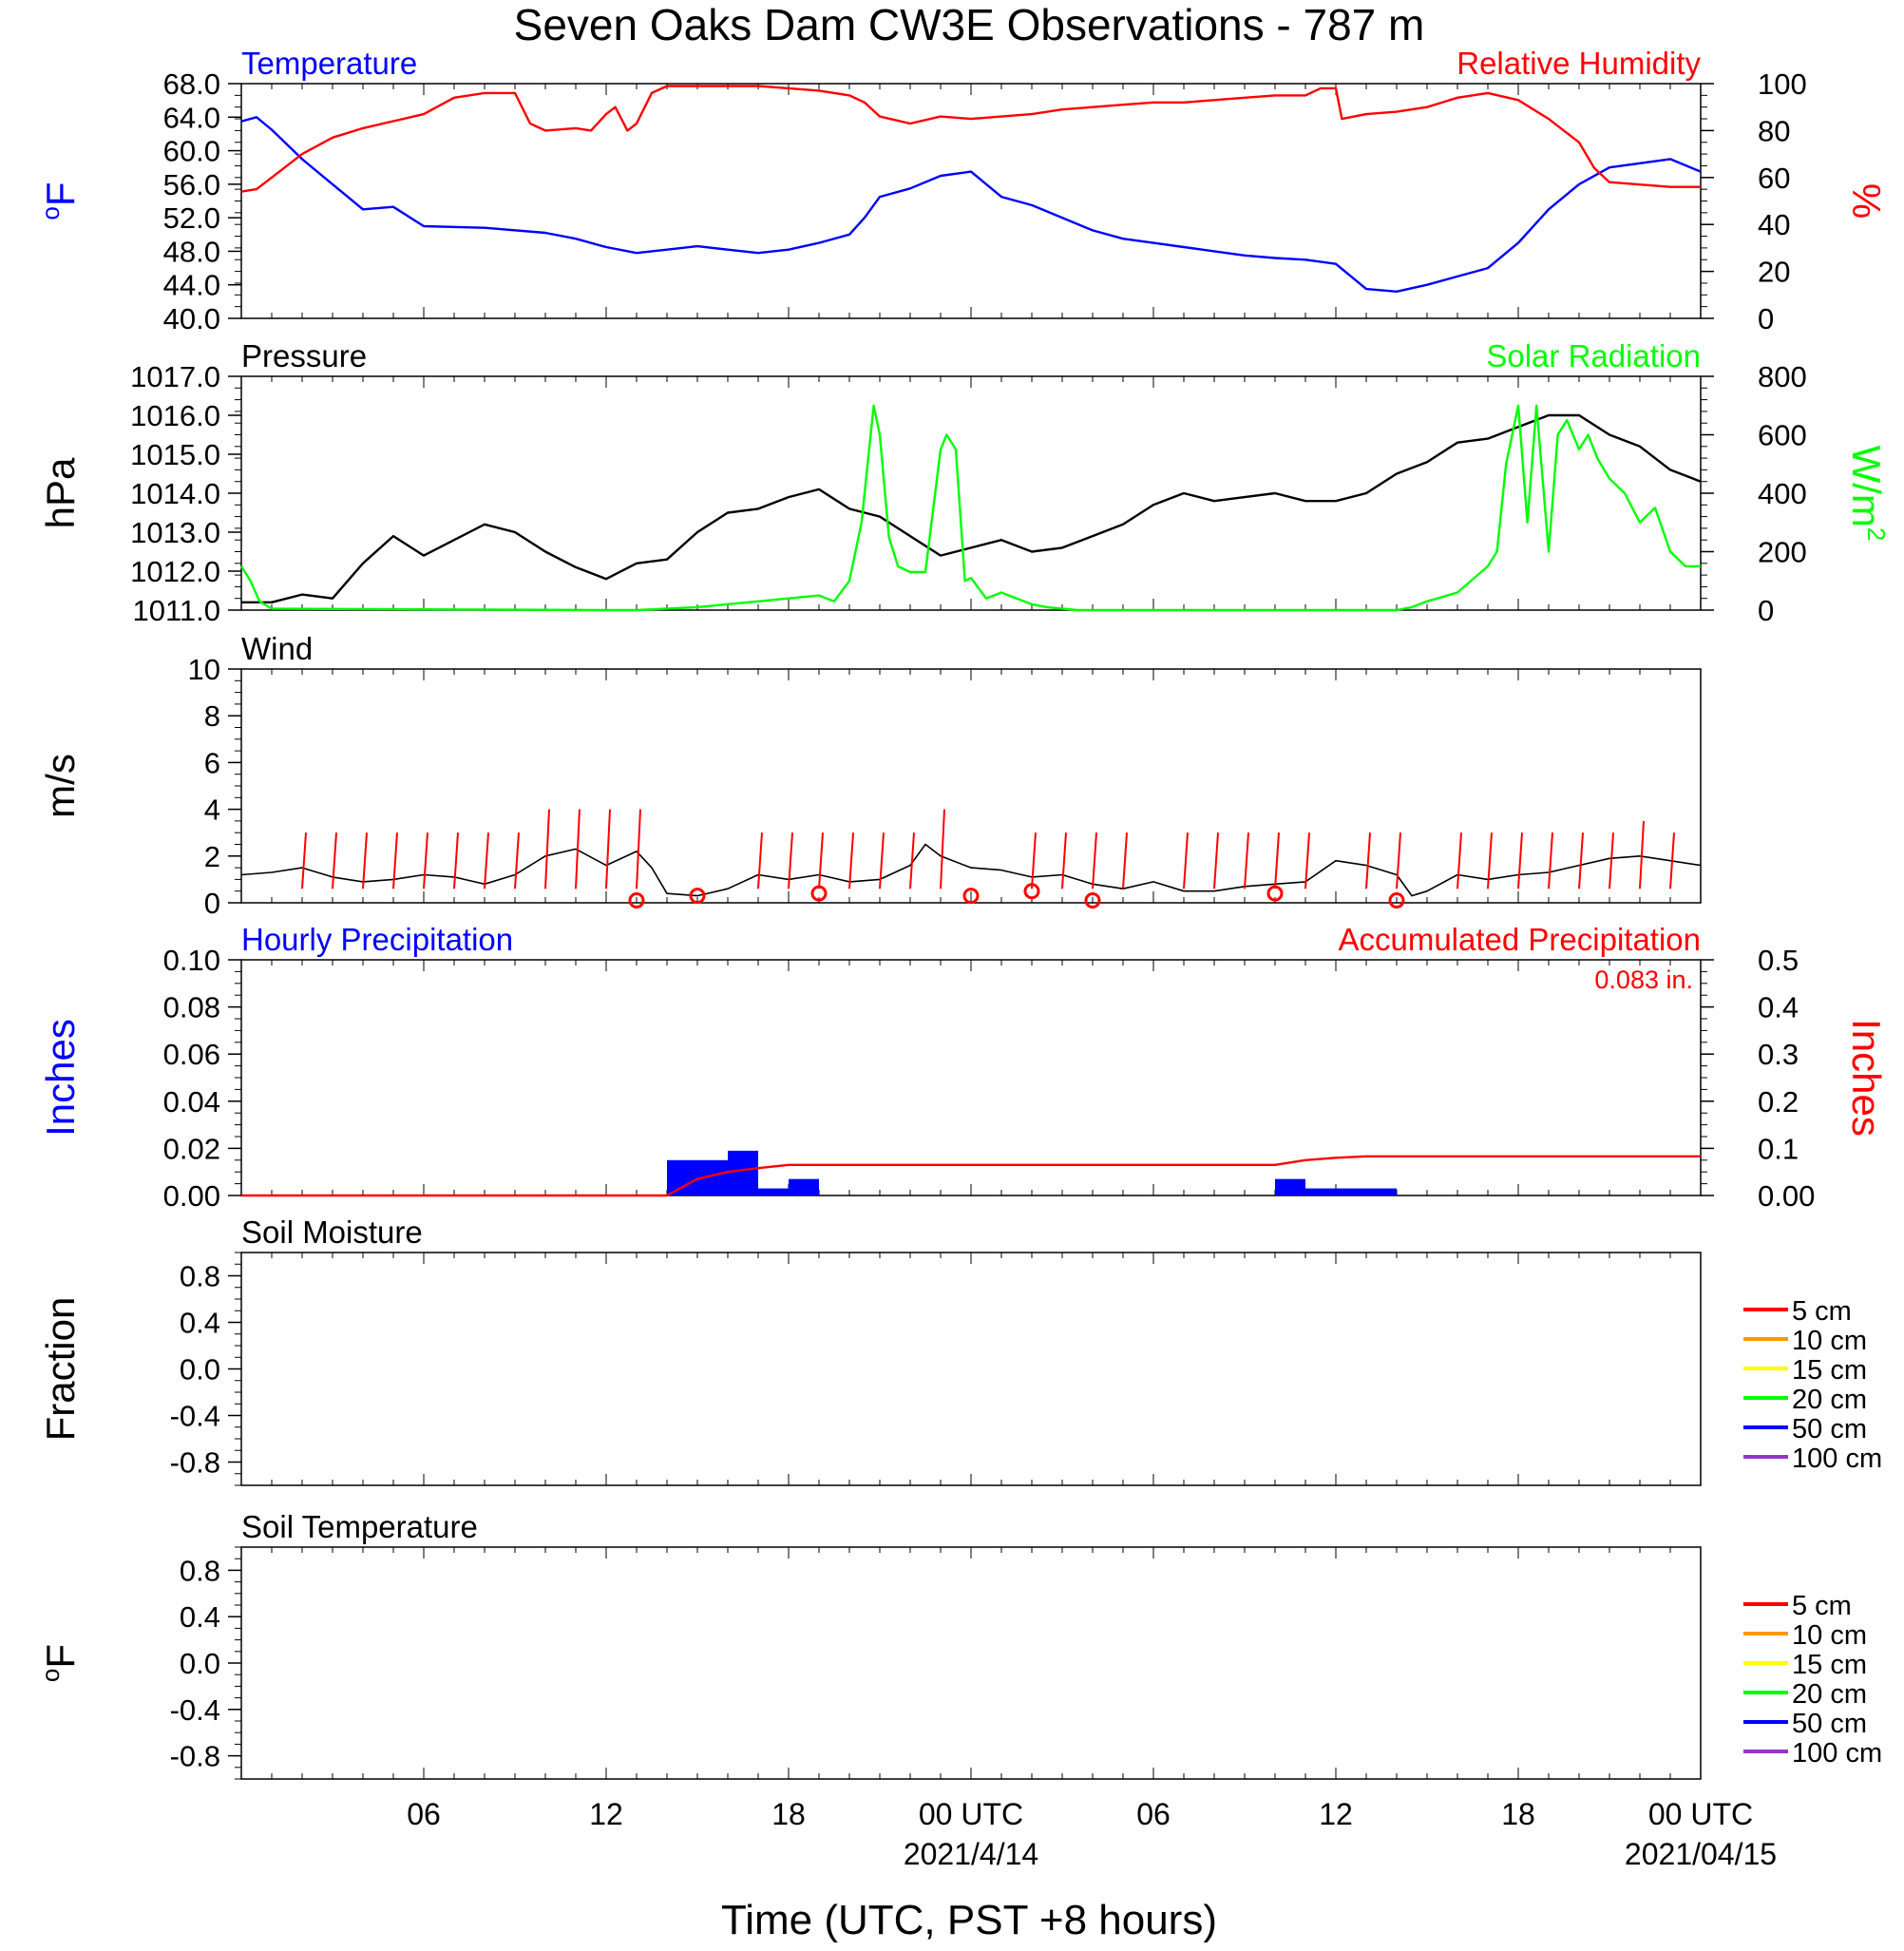 This screenshot has height=1951, width=1904. Describe the element at coordinates (1774, 130) in the screenshot. I see `y2-tick-label: 80` at that location.